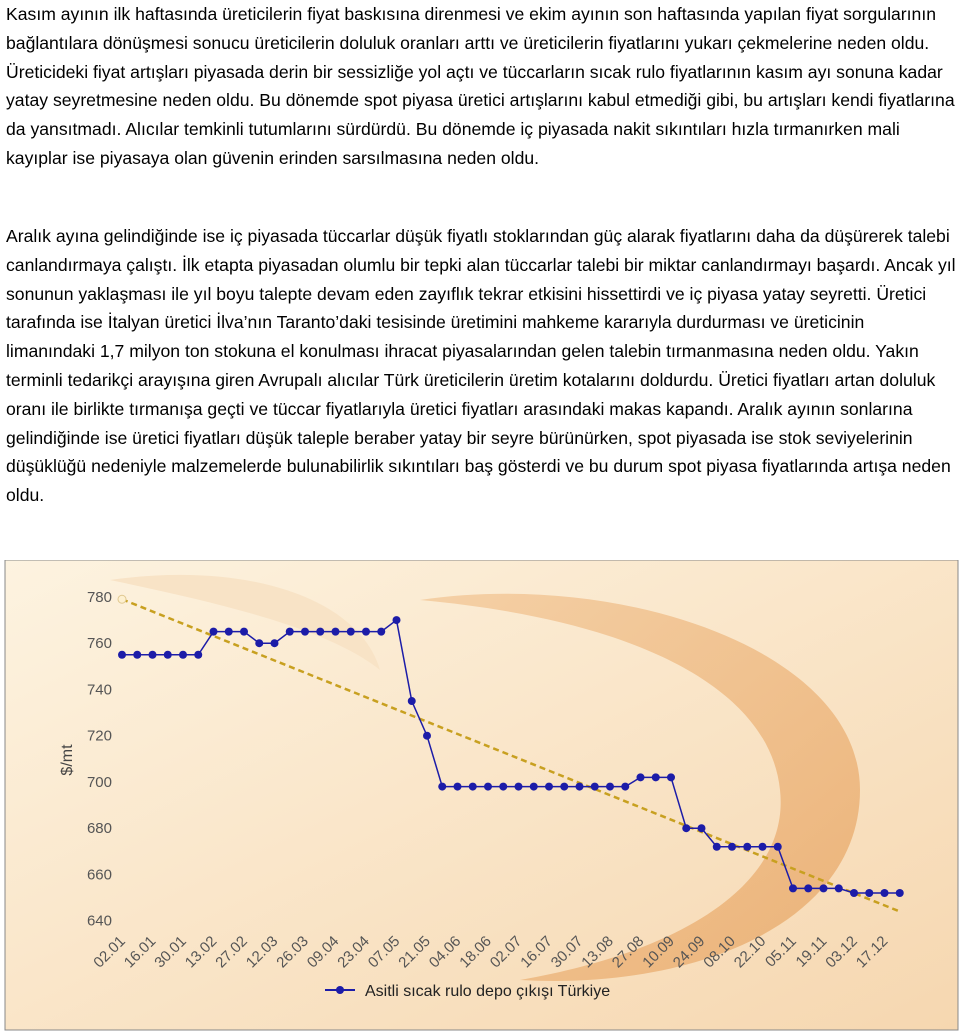 The width and height of the screenshot is (960, 1036). What do you see at coordinates (340, 990) in the screenshot?
I see `legend-marker` at bounding box center [340, 990].